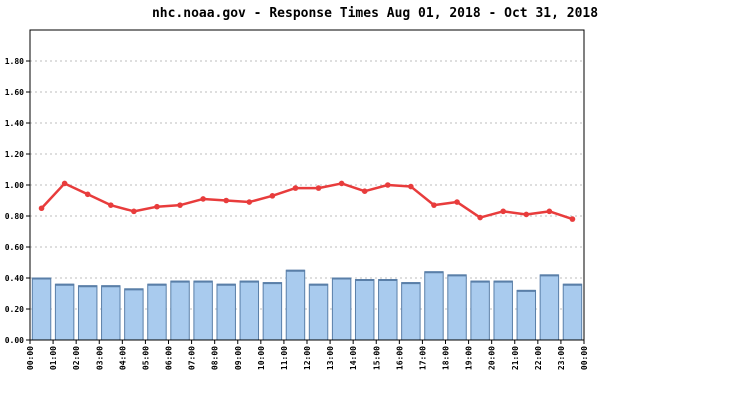  I want to click on y-tick-label: 0.20, so click(14, 309).